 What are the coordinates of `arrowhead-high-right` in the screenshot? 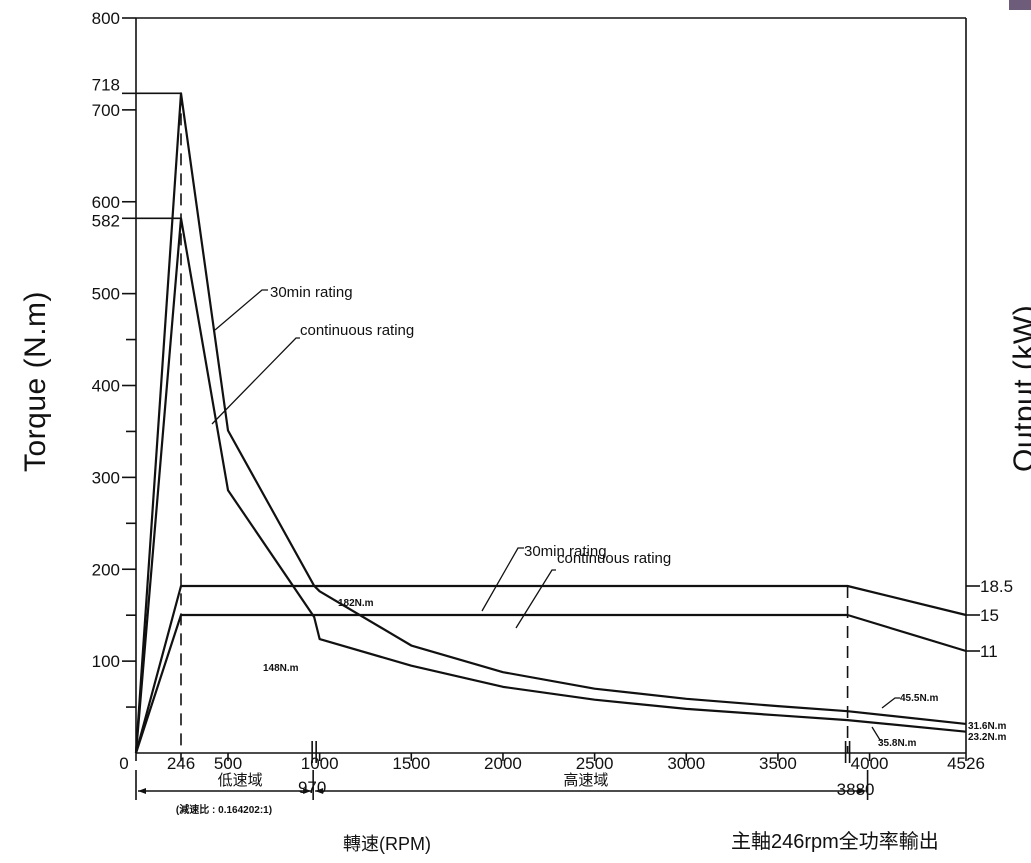 It's located at (861, 791).